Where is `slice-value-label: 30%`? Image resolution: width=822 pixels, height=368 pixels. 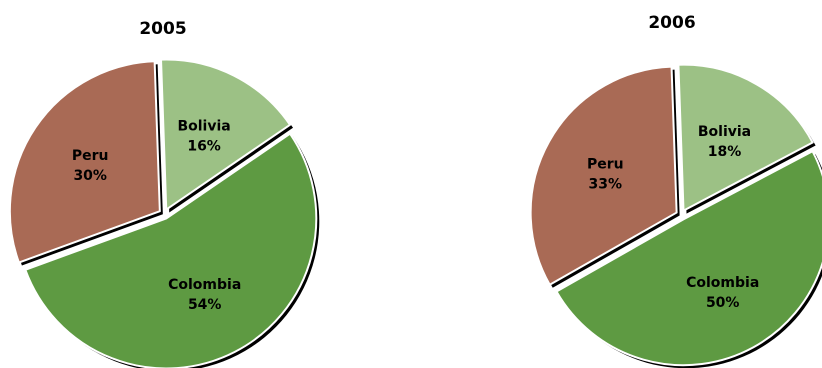 slice-value-label: 30% is located at coordinates (90, 176).